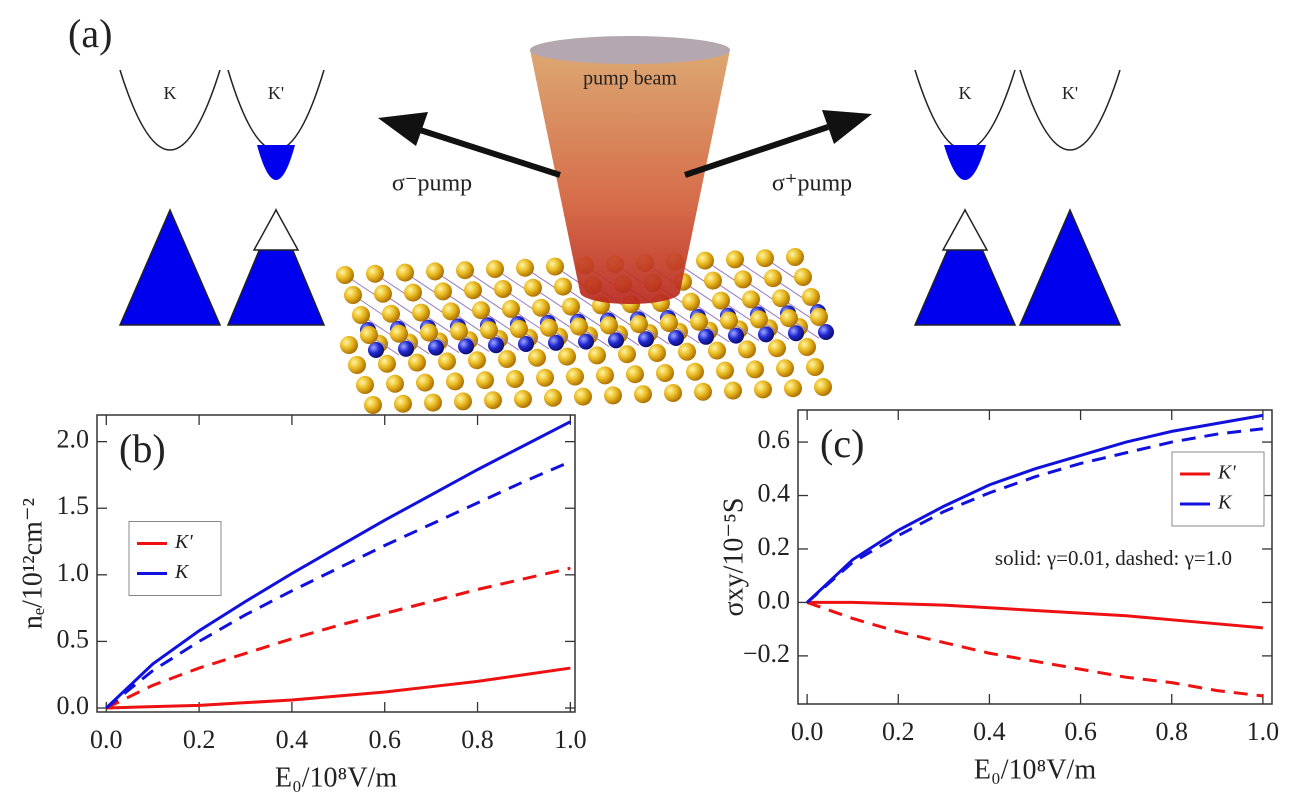 Image resolution: width=1296 pixels, height=805 pixels. Describe the element at coordinates (766, 653) in the screenshot. I see `y-tick-label: −0.2` at that location.